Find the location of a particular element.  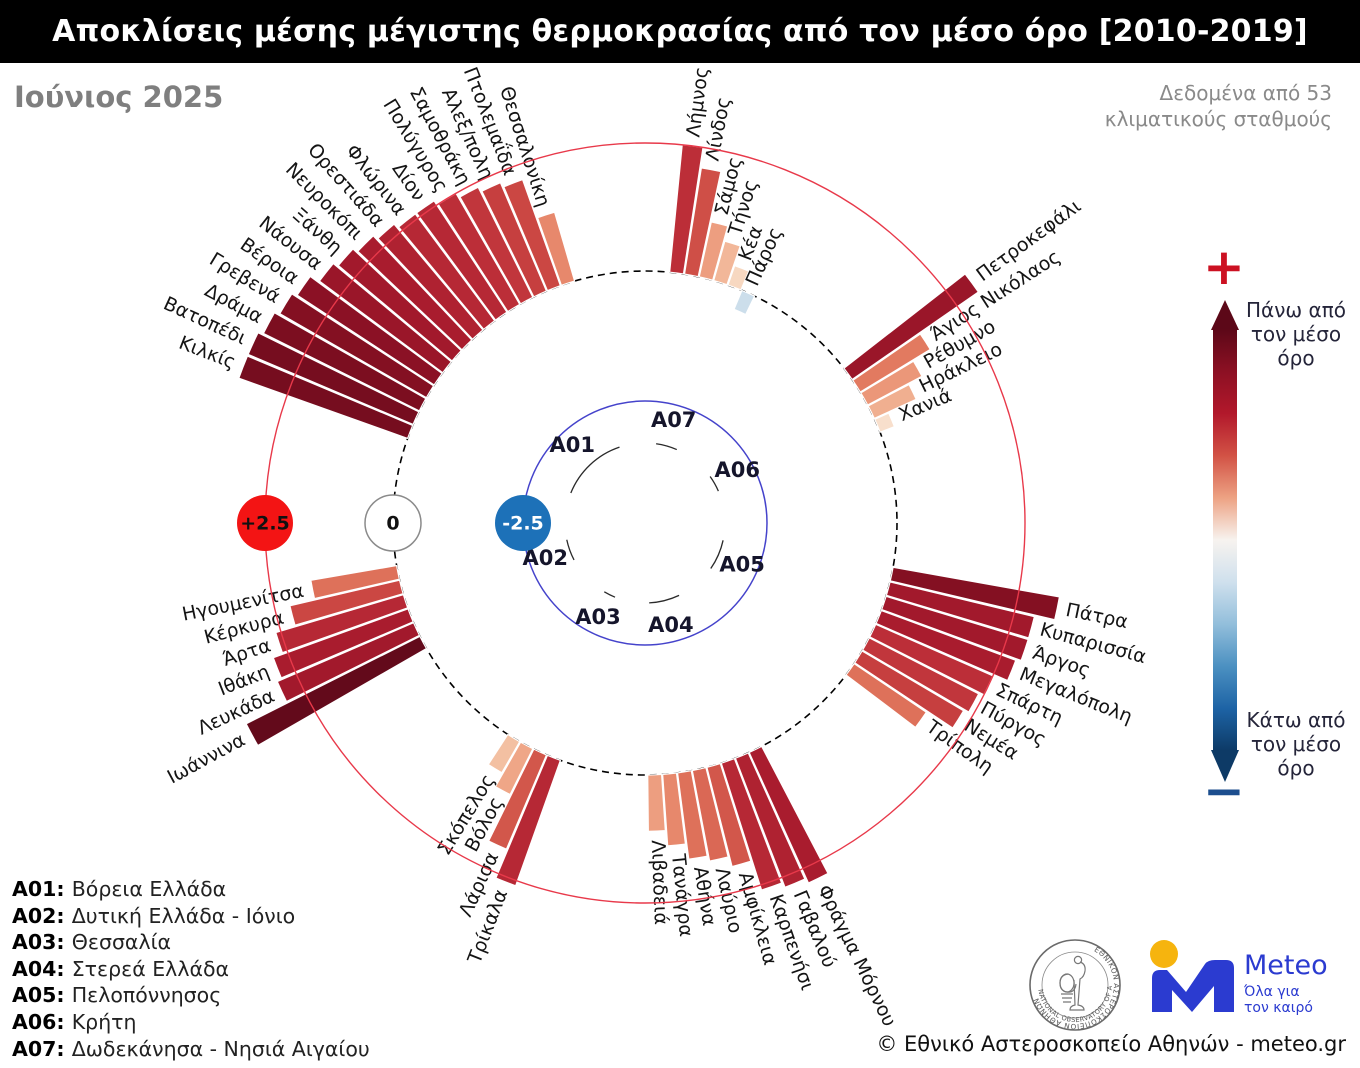

region-legend-name: Κρήτη is located at coordinates (104, 1021).